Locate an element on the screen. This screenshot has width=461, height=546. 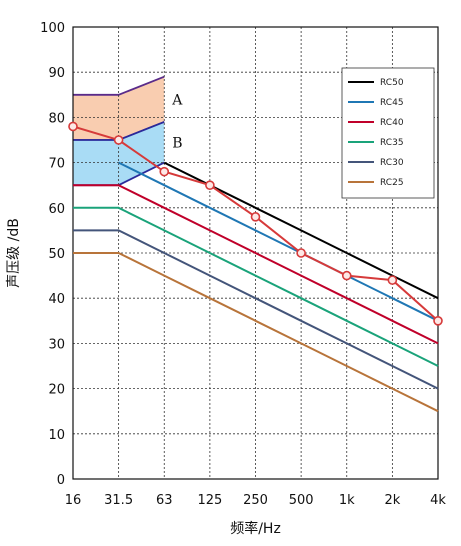
y-tick-label: 10 is located at coordinates (56, 435).